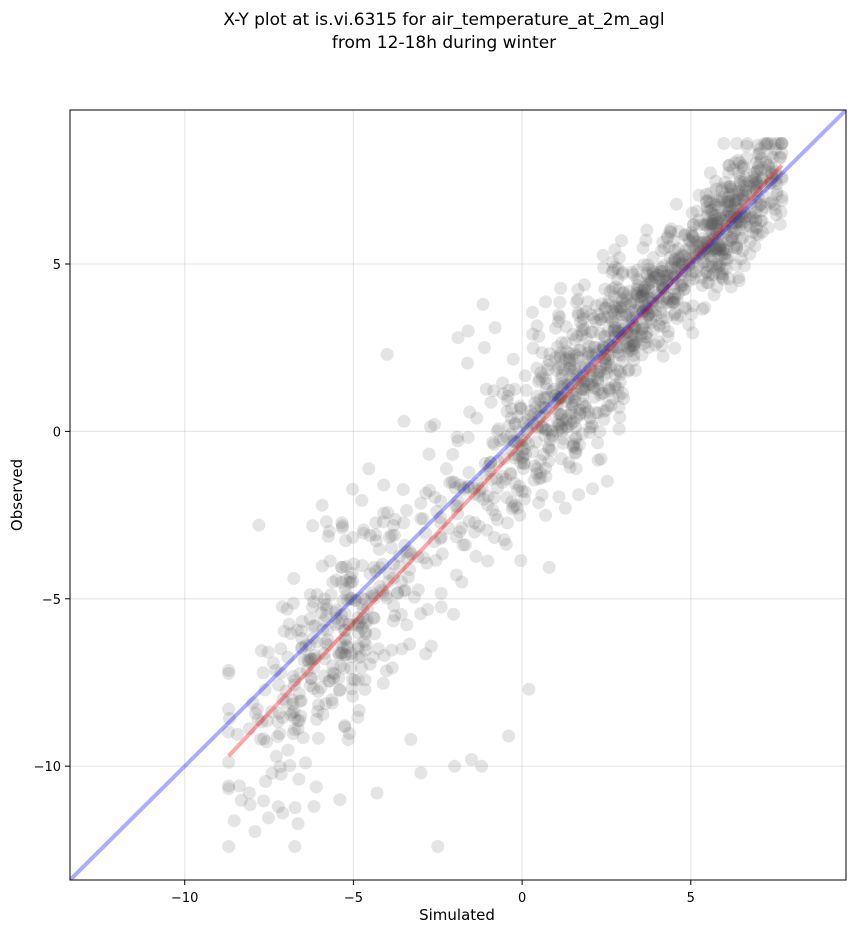  What do you see at coordinates (17, 495) in the screenshot?
I see `y-axis-label: Observed` at bounding box center [17, 495].